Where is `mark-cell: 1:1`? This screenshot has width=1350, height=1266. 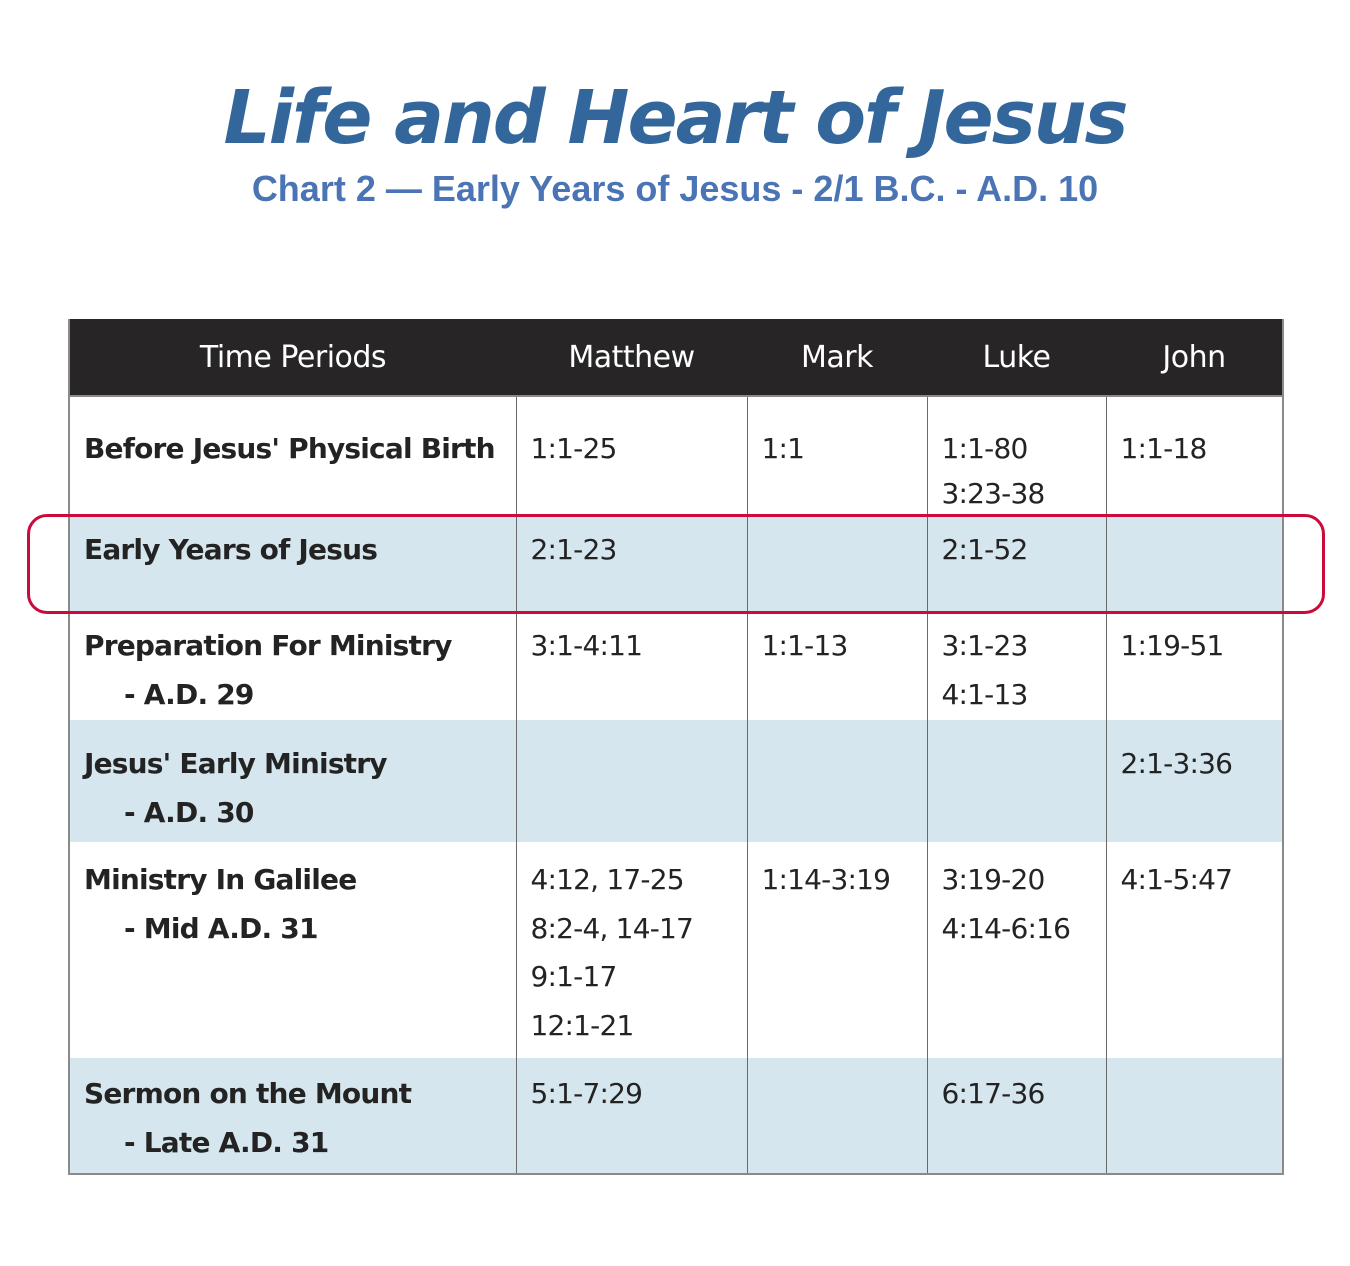 mark-cell: 1:1 is located at coordinates (836, 456).